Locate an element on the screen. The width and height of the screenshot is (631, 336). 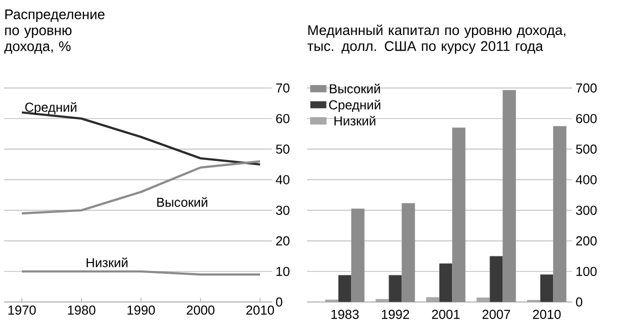
y-tick-label: 70 is located at coordinates (283, 88).